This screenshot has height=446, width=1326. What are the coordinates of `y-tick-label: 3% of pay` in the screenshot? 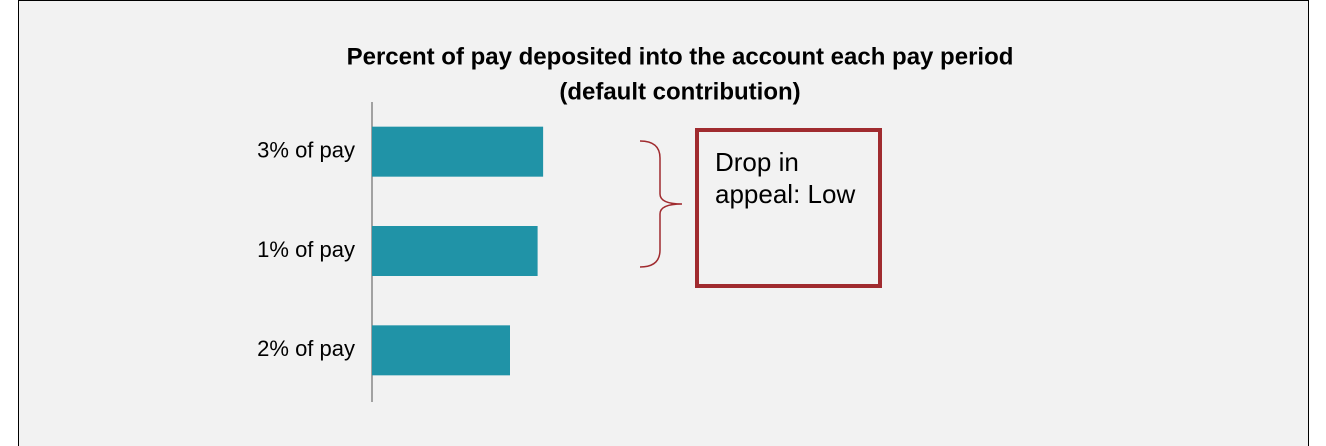 It's located at (306, 149).